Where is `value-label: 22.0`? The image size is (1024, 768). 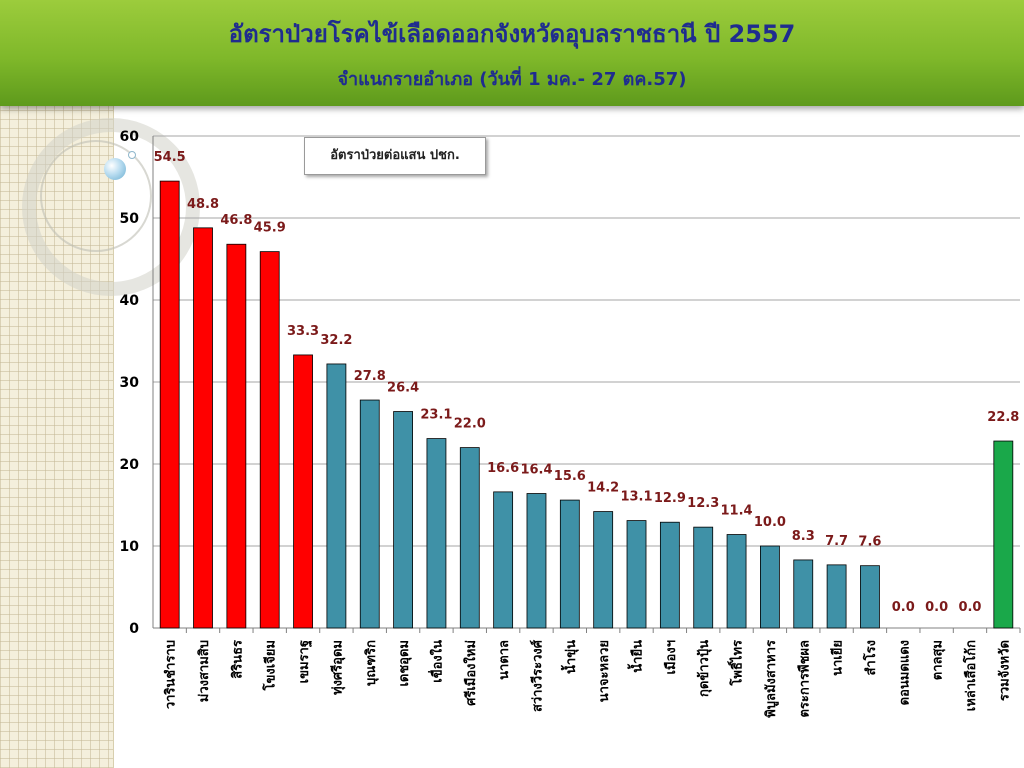 value-label: 22.0 is located at coordinates (470, 424).